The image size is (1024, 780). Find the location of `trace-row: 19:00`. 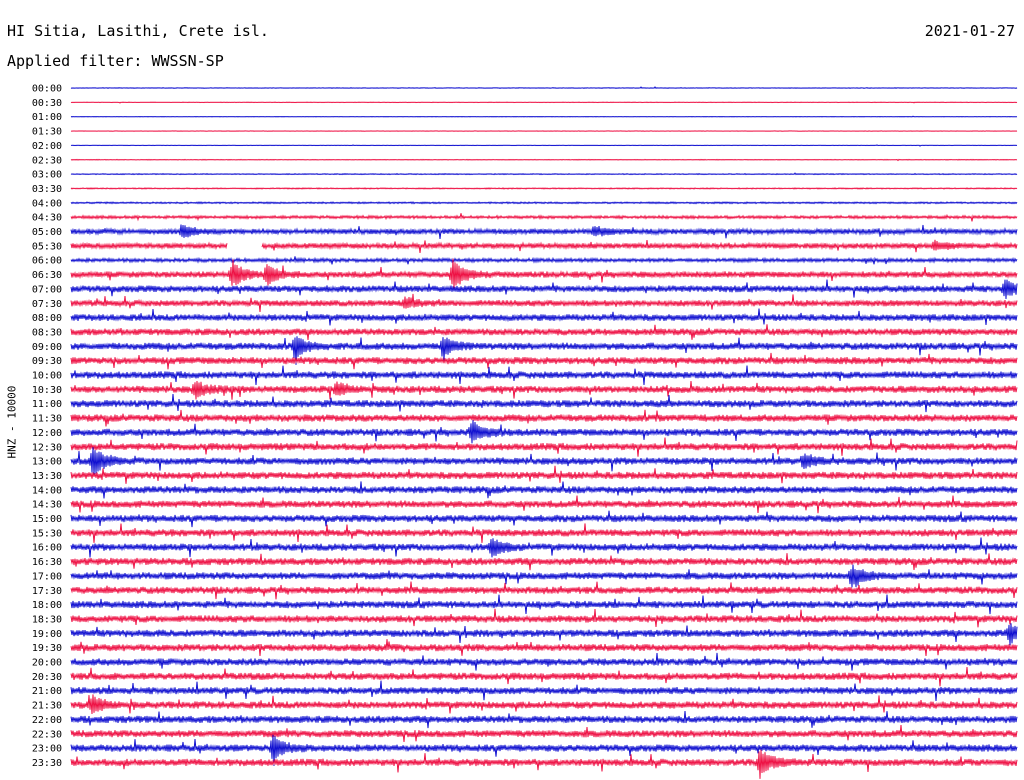

trace-row: 19:00 is located at coordinates (525, 634).